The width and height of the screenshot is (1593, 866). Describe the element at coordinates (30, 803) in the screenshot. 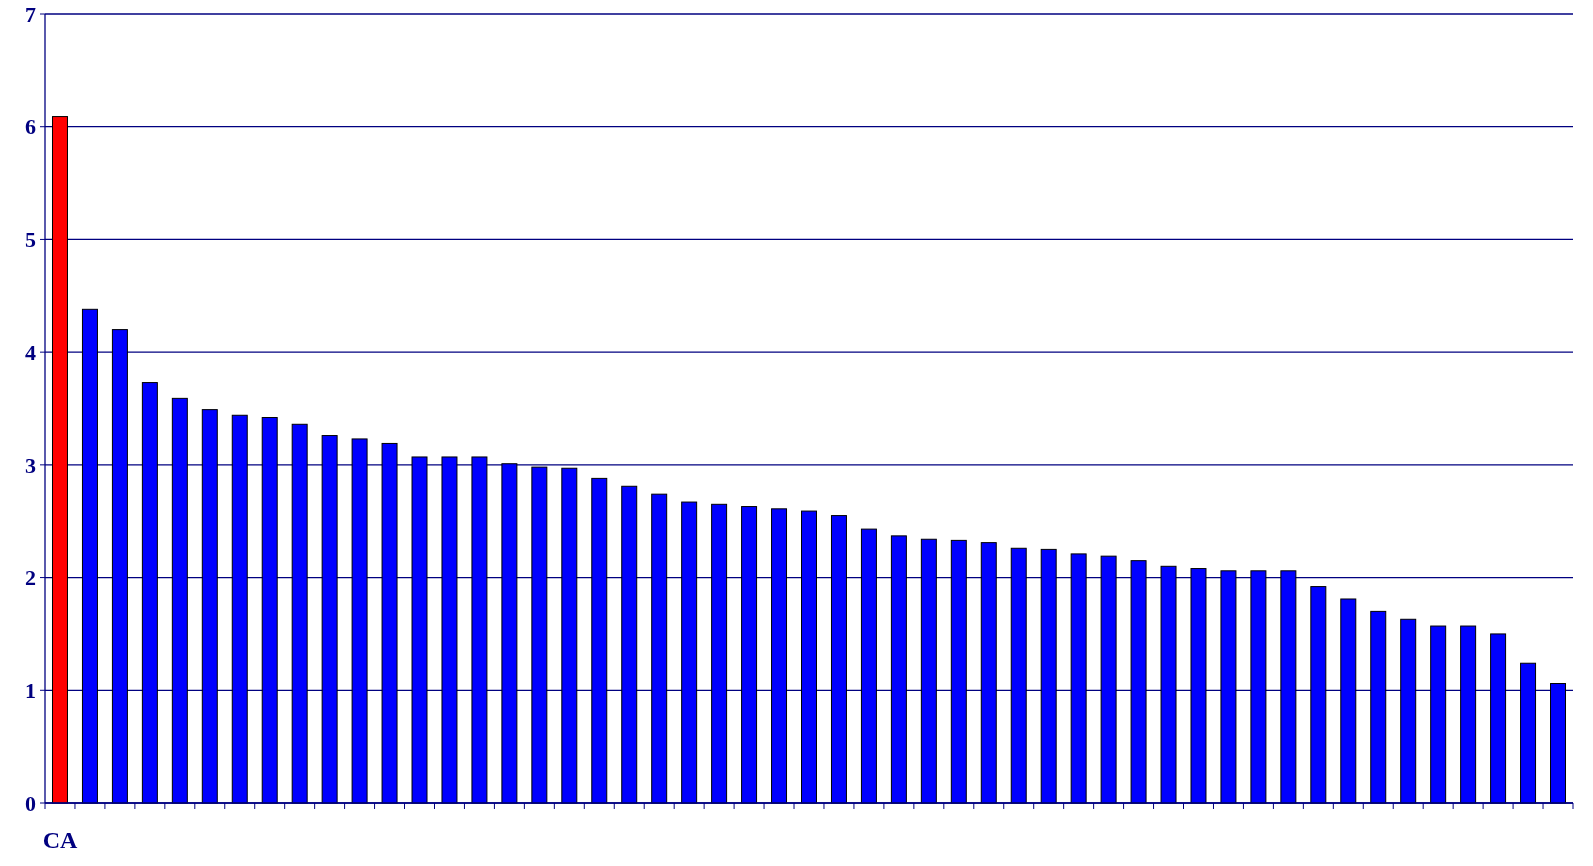

I see `y-tick-label: 0` at that location.